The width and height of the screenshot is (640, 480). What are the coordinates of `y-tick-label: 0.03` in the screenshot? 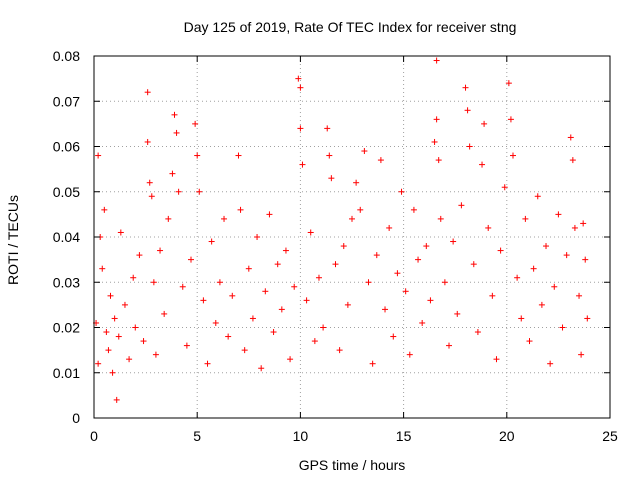 It's located at (66, 282).